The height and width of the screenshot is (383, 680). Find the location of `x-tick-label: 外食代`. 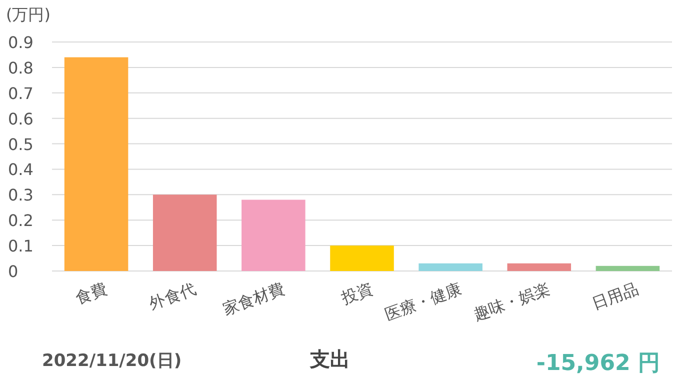

x-tick-label: 外食代 is located at coordinates (172, 296).